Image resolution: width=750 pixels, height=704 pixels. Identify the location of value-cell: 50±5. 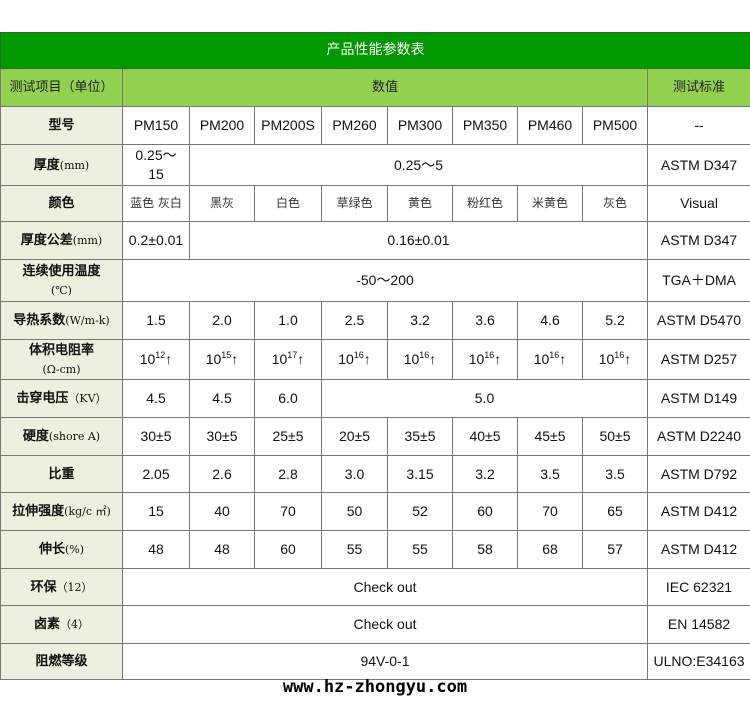
(615, 436).